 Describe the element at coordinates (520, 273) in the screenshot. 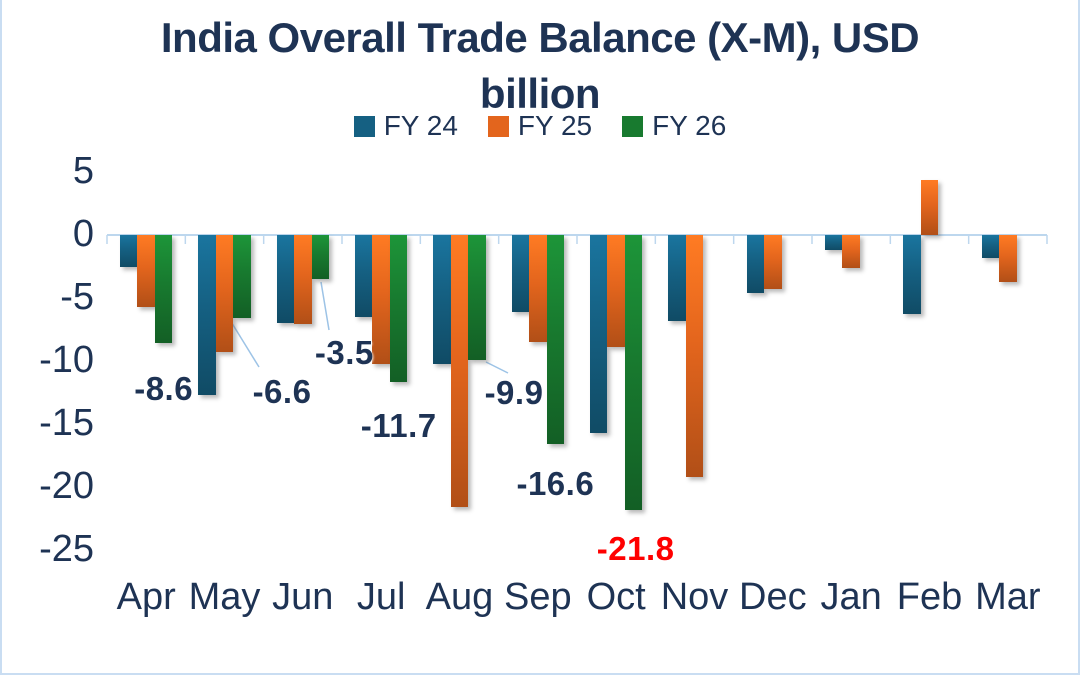

I see `bar-fy-24-sep` at that location.